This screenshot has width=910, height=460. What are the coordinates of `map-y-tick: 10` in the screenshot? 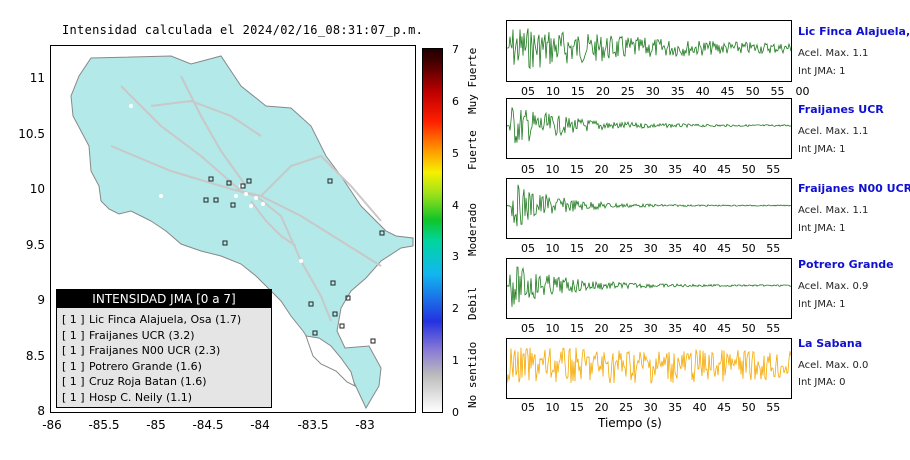 It's located at (37, 189).